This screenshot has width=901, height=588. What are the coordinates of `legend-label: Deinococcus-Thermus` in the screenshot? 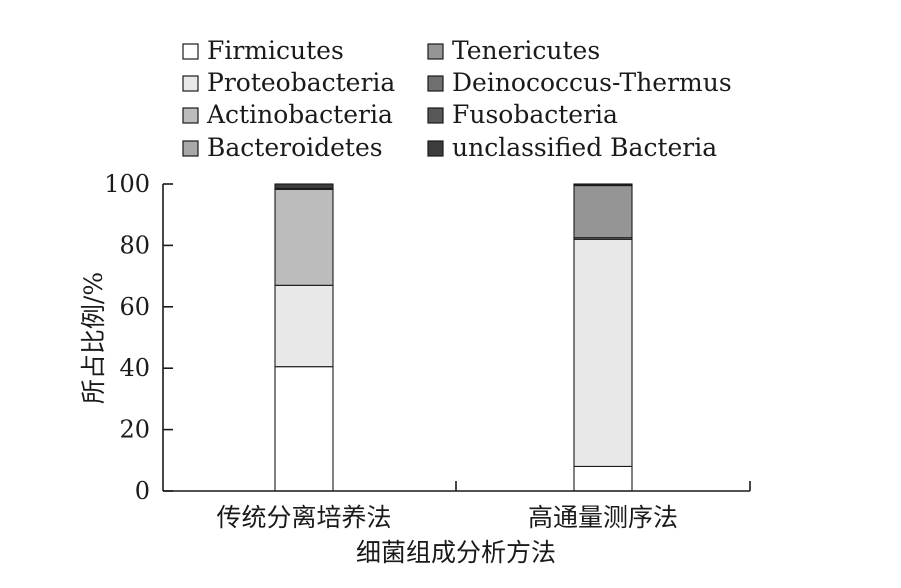 It's located at (592, 82).